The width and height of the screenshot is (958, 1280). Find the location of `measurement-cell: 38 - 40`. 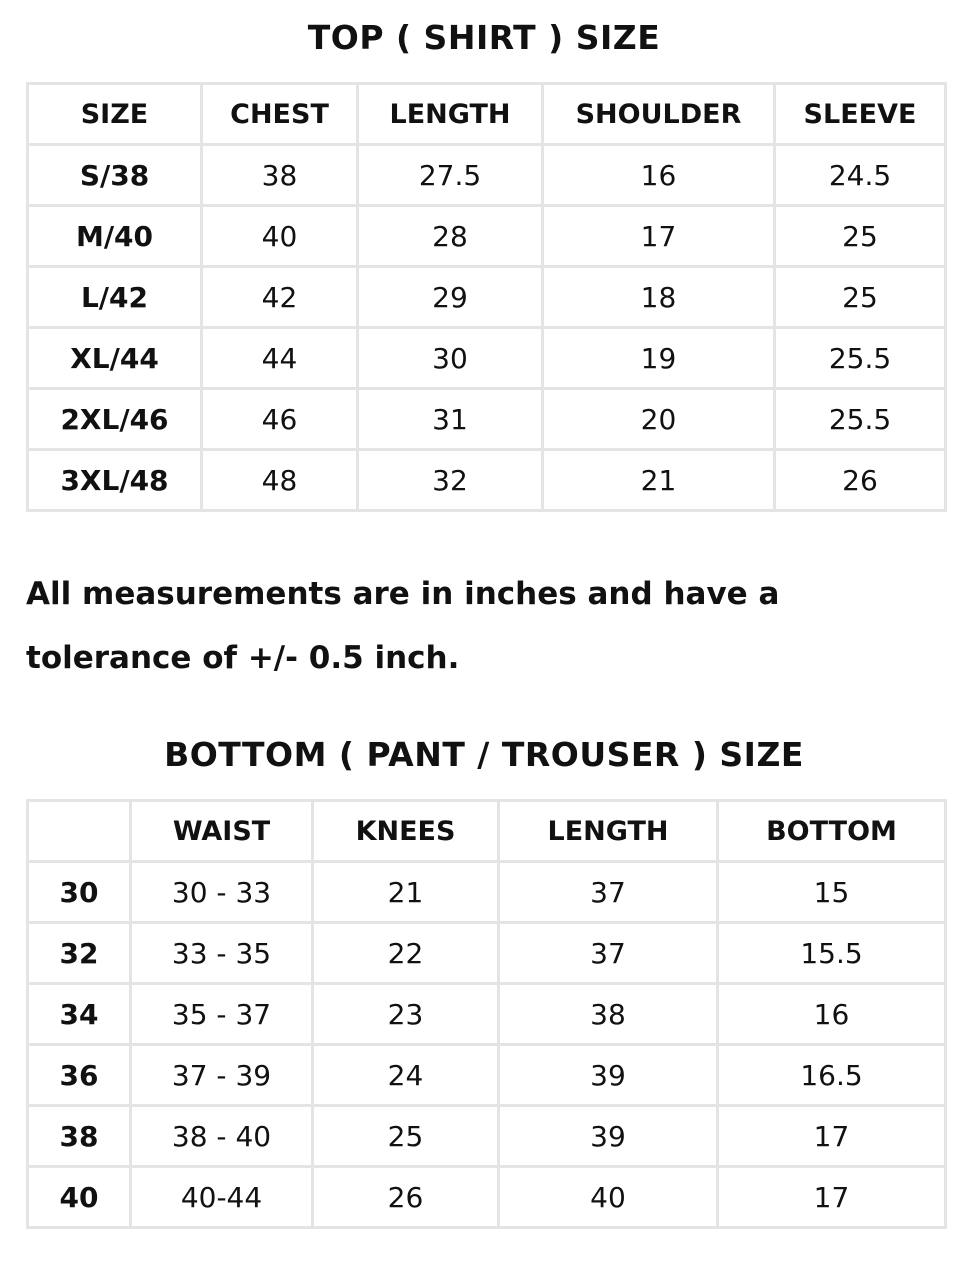

measurement-cell: 38 - 40 is located at coordinates (221, 1136).